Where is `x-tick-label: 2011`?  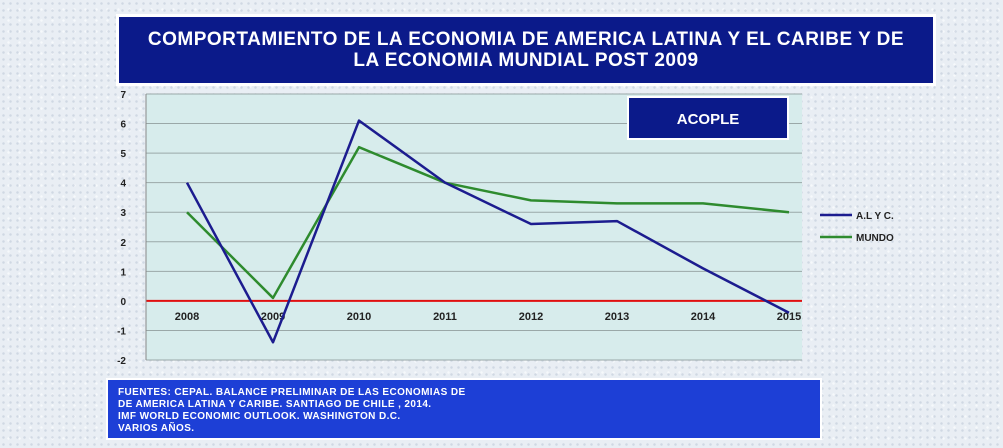
x-tick-label: 2011 is located at coordinates (445, 317).